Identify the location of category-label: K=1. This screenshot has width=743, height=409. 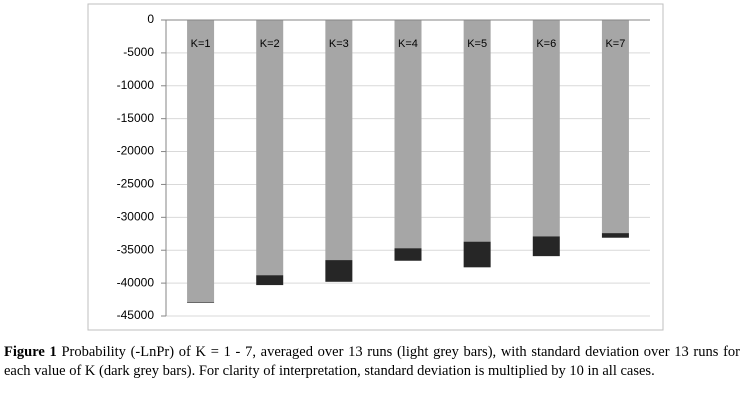
(201, 44).